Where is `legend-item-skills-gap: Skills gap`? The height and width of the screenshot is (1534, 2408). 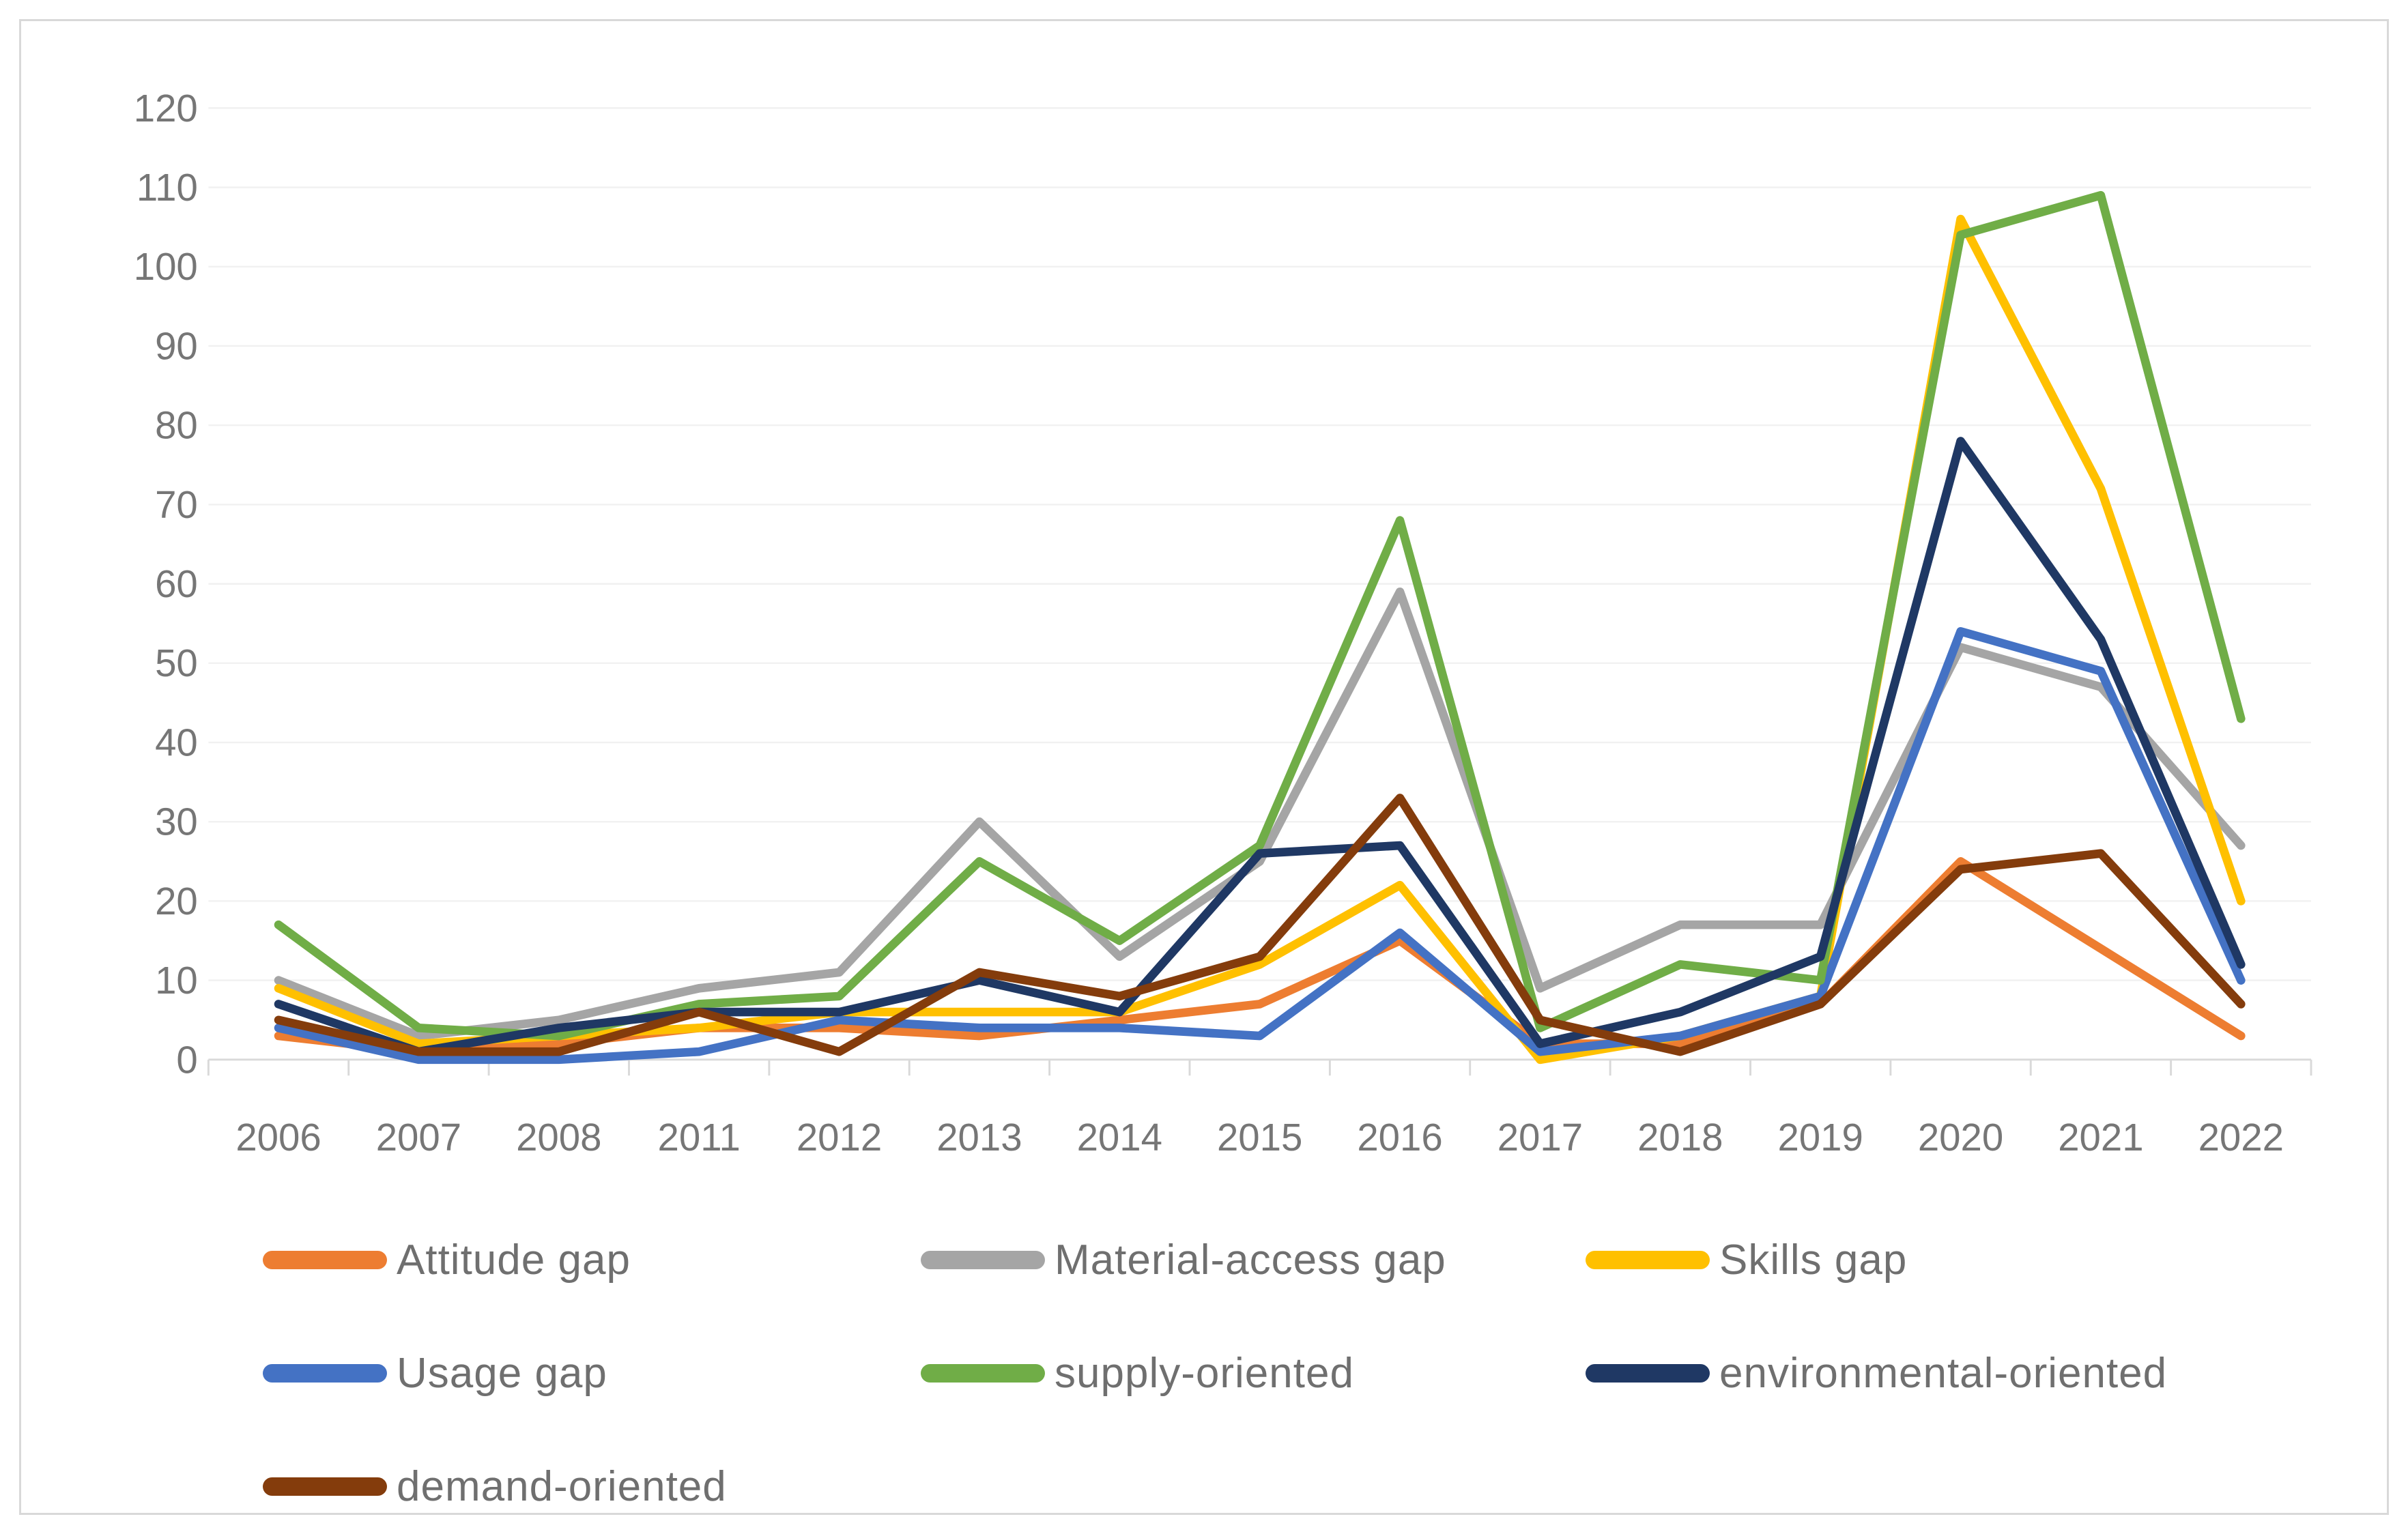
legend-item-skills-gap: Skills gap is located at coordinates (1746, 1259).